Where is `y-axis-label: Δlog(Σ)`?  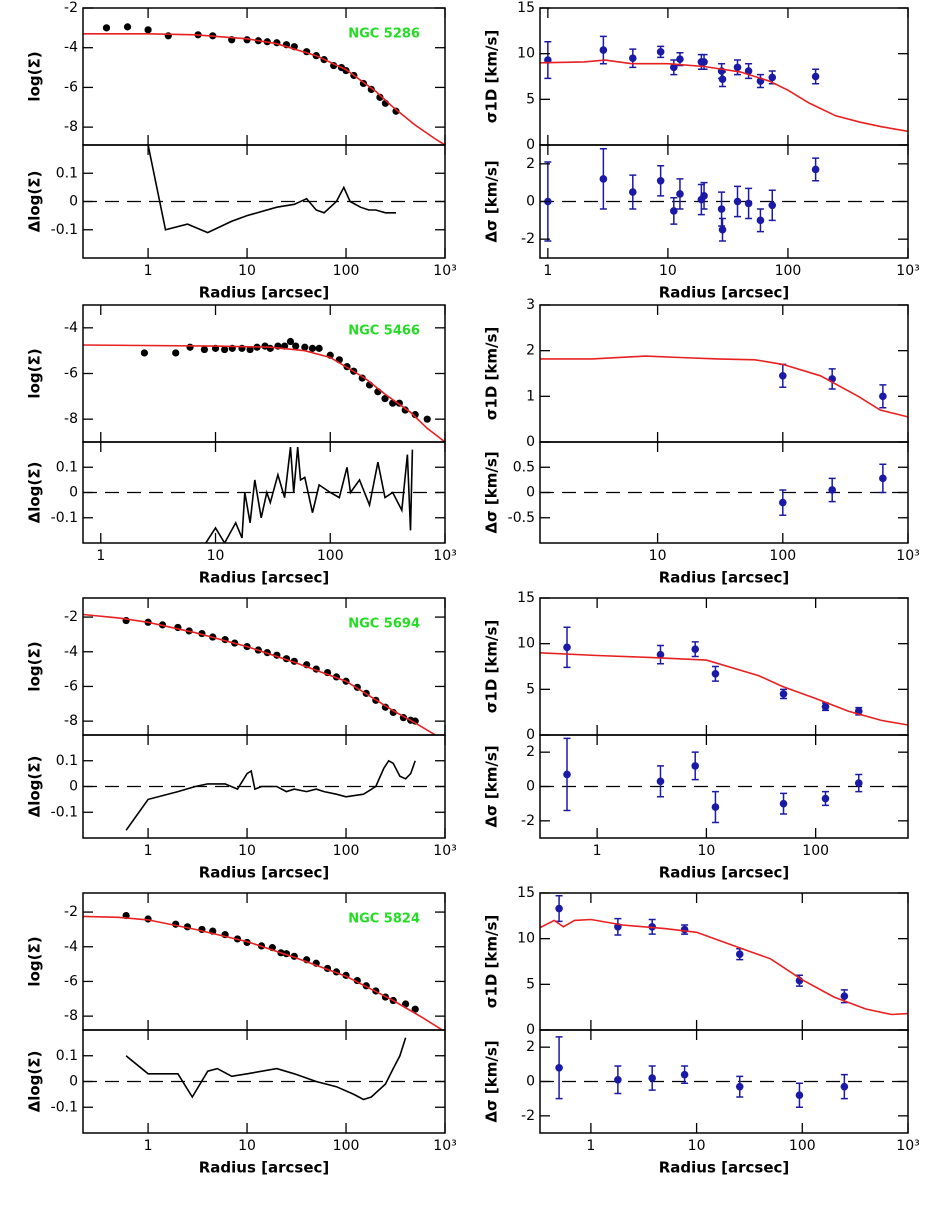
y-axis-label: Δlog(Σ) is located at coordinates (35, 493).